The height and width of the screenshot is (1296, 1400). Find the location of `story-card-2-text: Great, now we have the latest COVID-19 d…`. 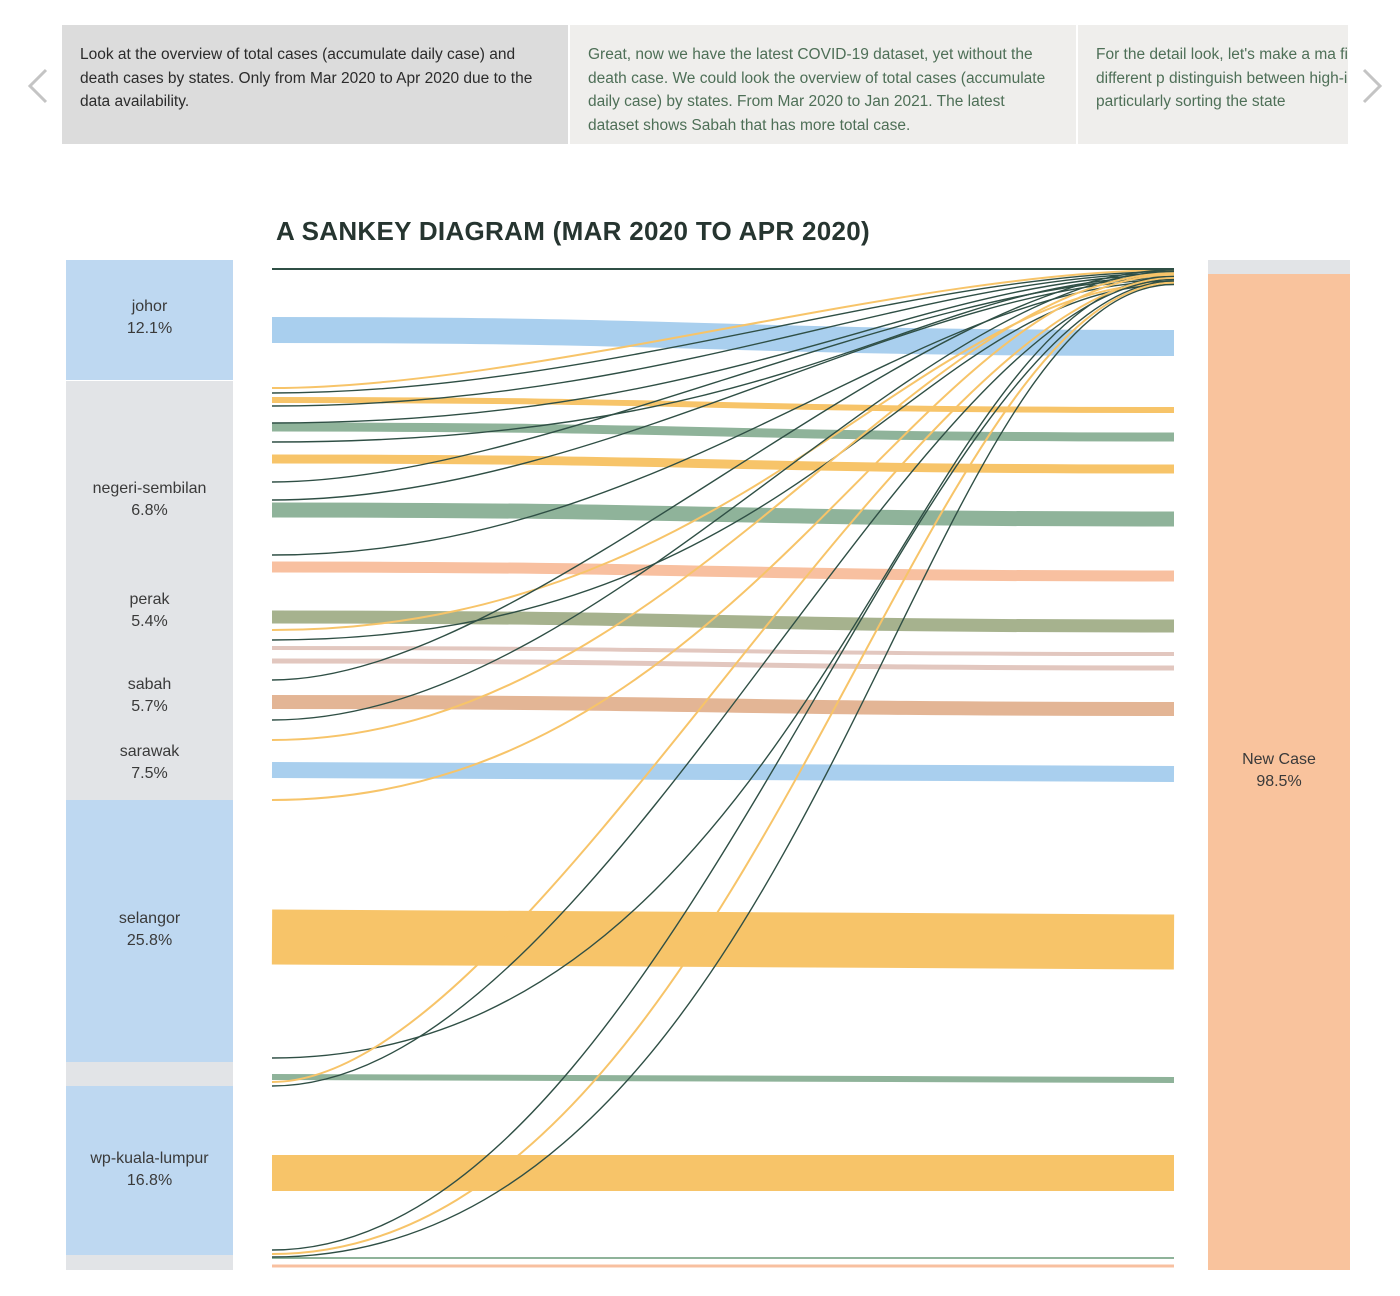

story-card-2-text: Great, now we have the latest COVID-19 d… is located at coordinates (817, 90).